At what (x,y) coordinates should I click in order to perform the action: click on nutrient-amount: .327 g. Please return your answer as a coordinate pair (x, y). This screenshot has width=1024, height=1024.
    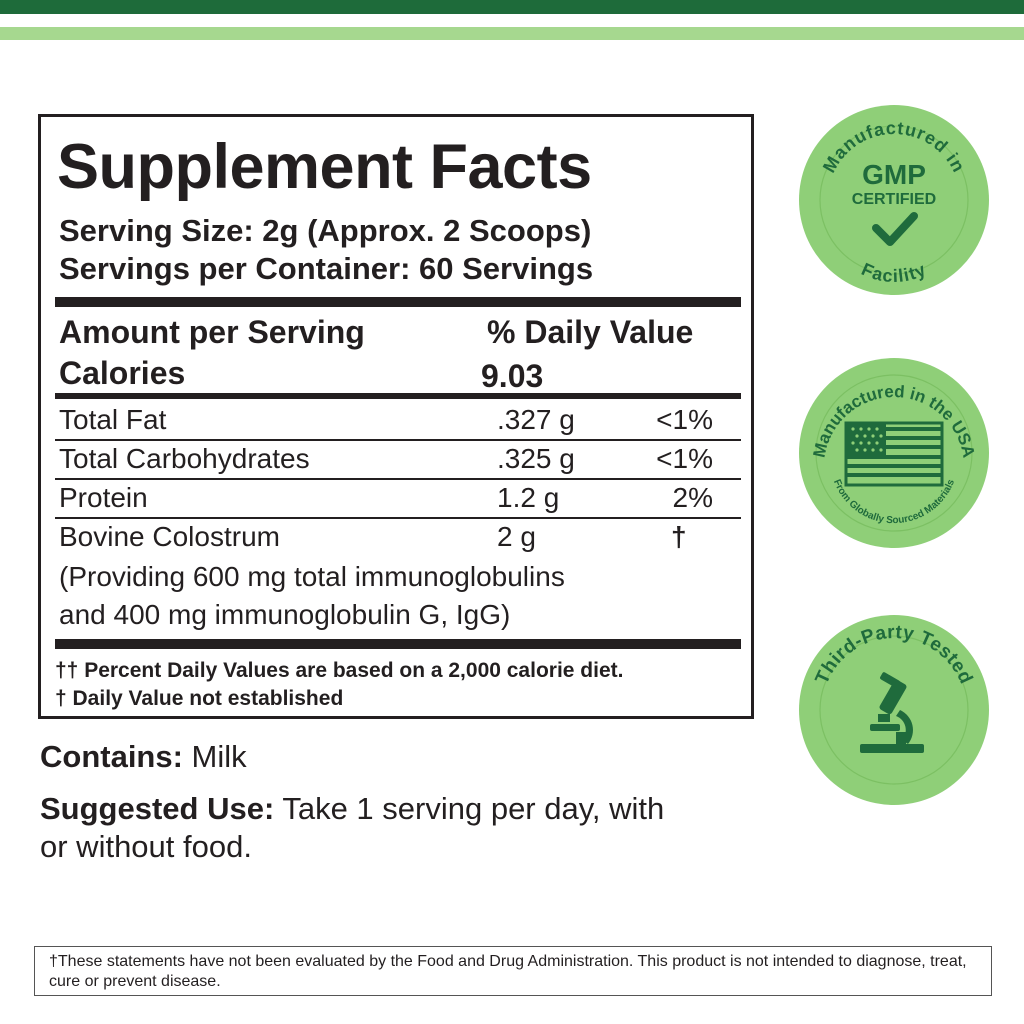
    Looking at the image, I should click on (536, 419).